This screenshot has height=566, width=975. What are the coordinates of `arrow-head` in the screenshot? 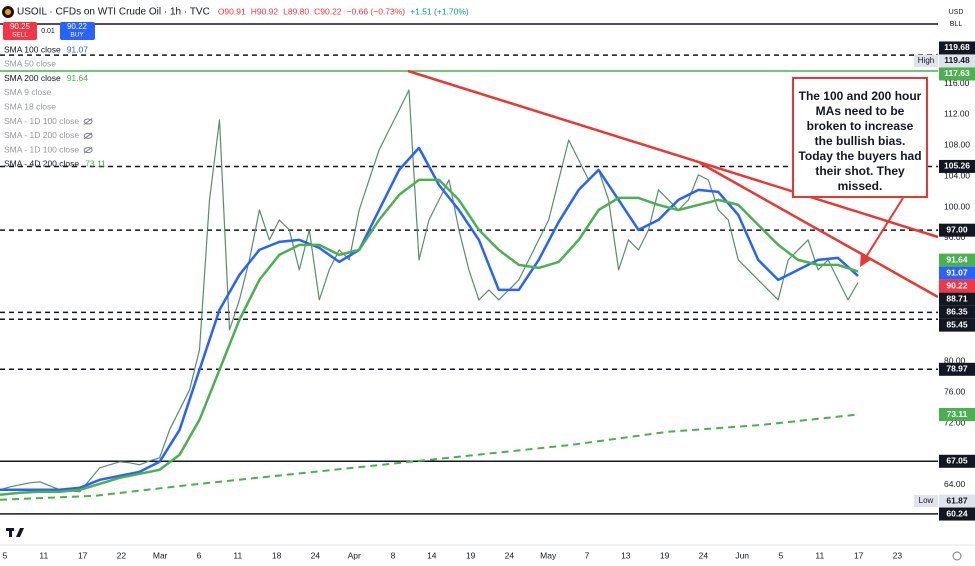 It's located at (866, 259).